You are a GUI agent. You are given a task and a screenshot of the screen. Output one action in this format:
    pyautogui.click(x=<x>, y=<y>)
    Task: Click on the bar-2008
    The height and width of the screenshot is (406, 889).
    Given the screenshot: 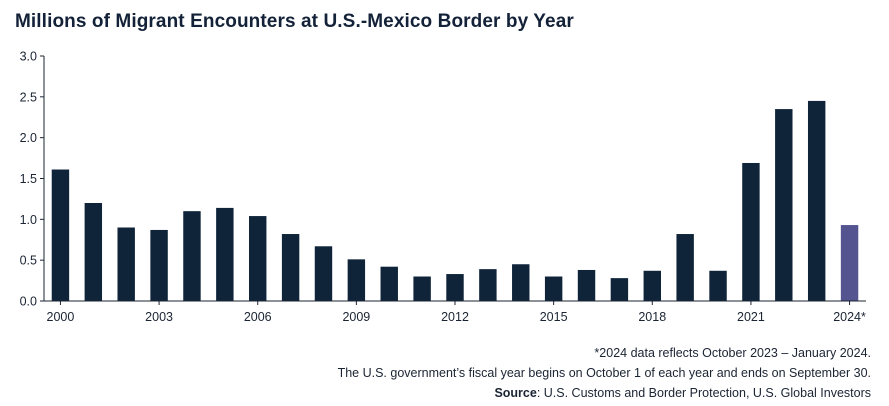 What is the action you would take?
    pyautogui.click(x=323, y=273)
    